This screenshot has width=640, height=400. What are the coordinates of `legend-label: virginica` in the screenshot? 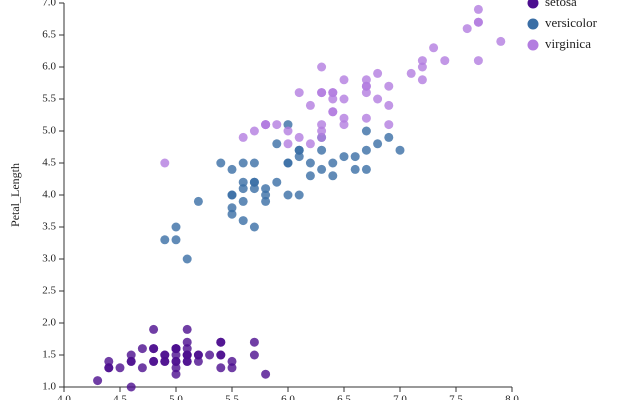 It's located at (568, 43).